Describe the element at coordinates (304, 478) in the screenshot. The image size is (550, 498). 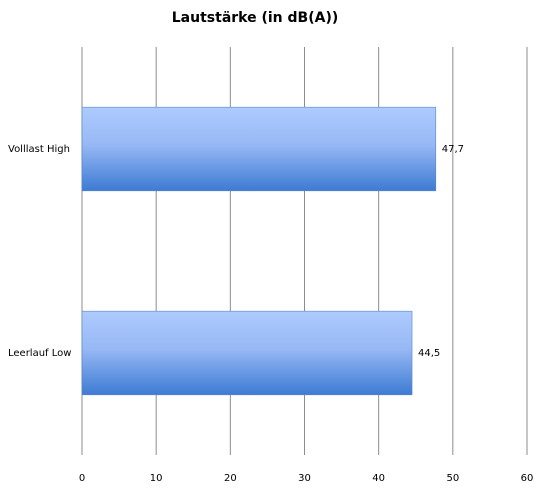
I see `x-tick-label: 30` at that location.